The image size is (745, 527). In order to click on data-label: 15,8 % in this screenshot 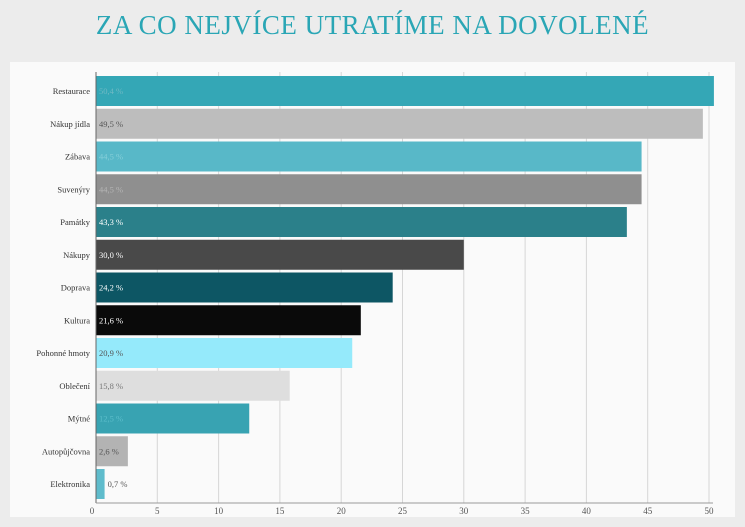, I will do `click(111, 386)`.